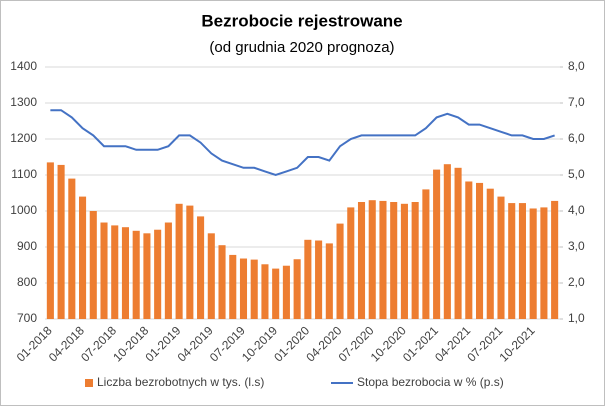 The image size is (605, 406). I want to click on y2-tick-label: 3,0, so click(576, 246).